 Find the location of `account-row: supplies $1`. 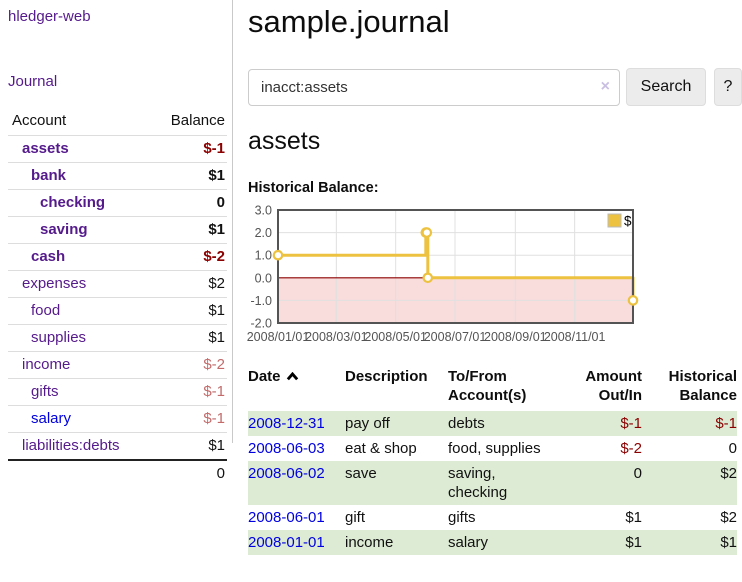

account-row: supplies $1 is located at coordinates (117, 338).